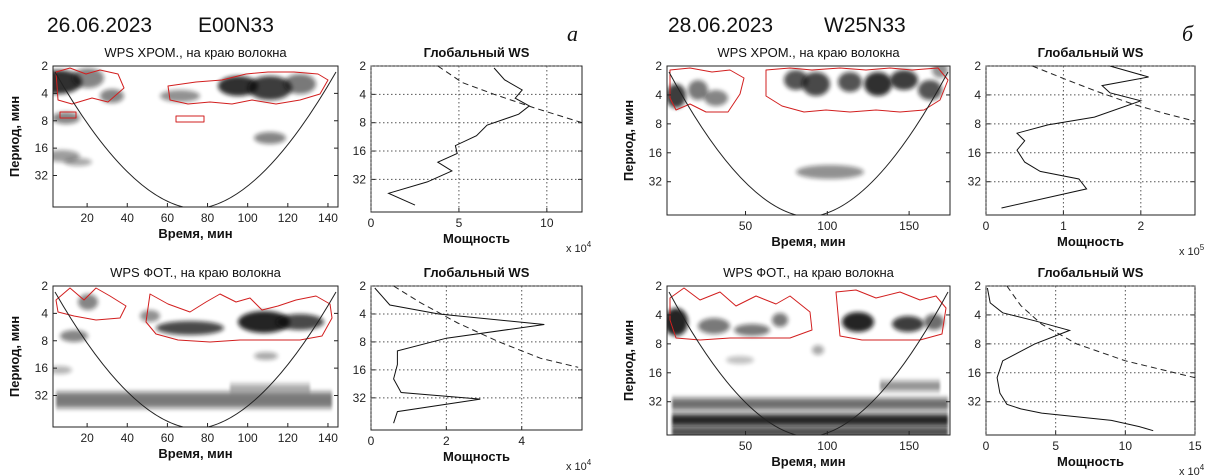  What do you see at coordinates (42, 176) in the screenshot?
I see `wps-0-0-ytick-label: 32` at bounding box center [42, 176].